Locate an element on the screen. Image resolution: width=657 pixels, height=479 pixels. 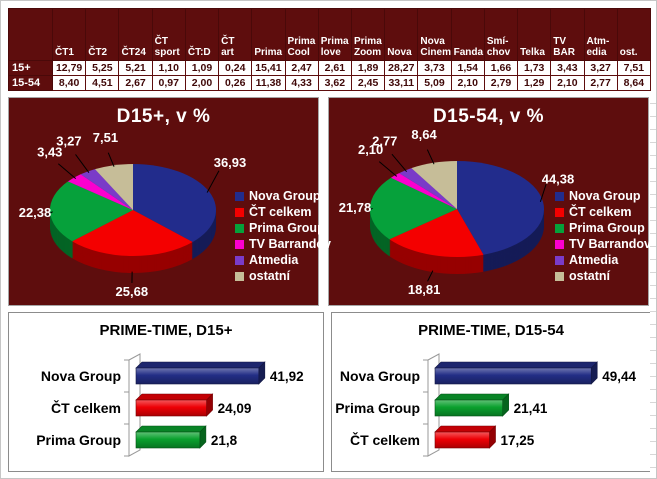
table-cell: 2,61 is located at coordinates (334, 68).